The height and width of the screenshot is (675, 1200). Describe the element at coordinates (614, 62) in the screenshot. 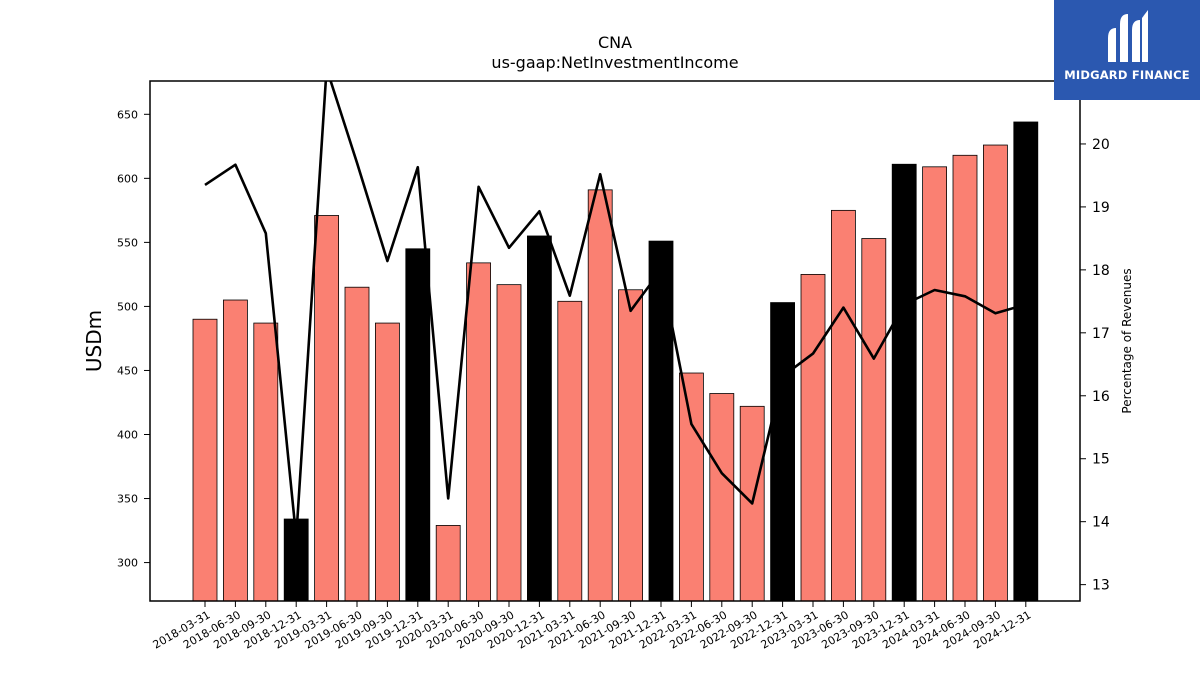

I see `chart-subtitle: us-gaap:NetInvestmentIncome` at that location.